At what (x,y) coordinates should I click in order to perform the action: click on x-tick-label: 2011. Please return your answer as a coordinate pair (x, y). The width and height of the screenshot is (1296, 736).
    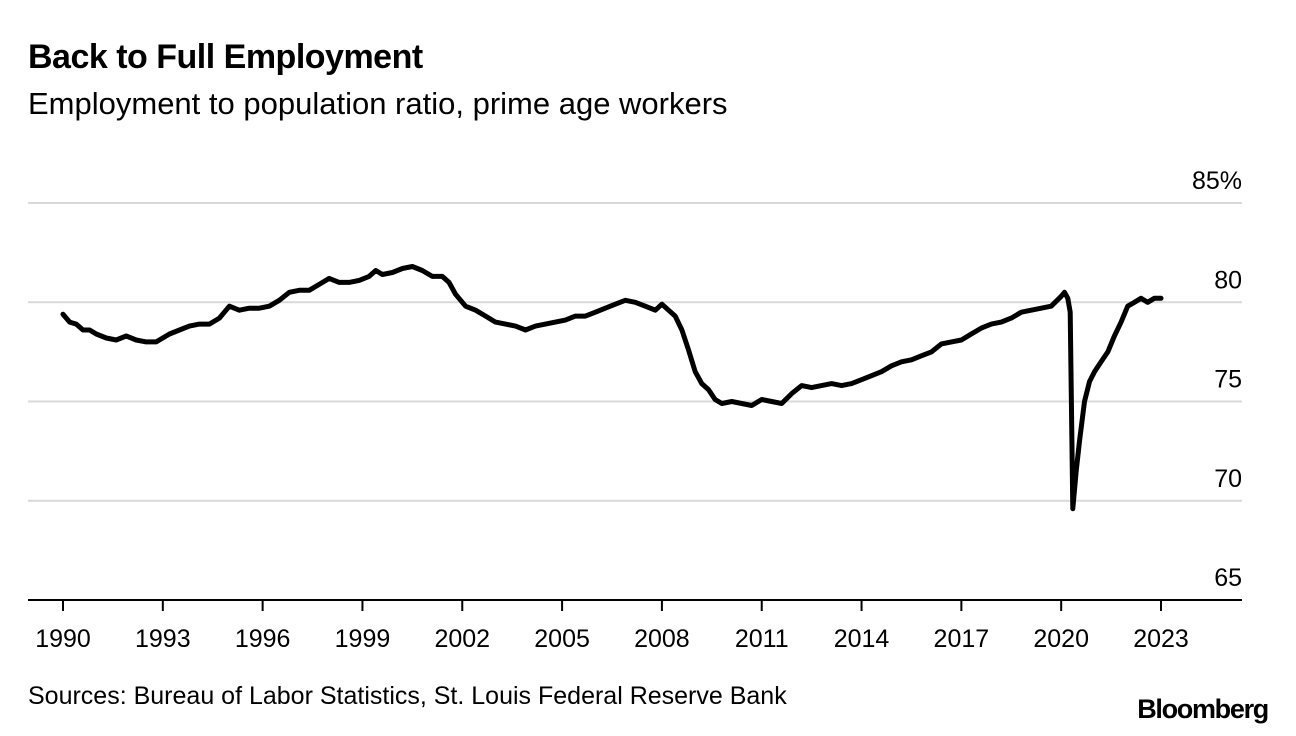
    Looking at the image, I should click on (762, 639).